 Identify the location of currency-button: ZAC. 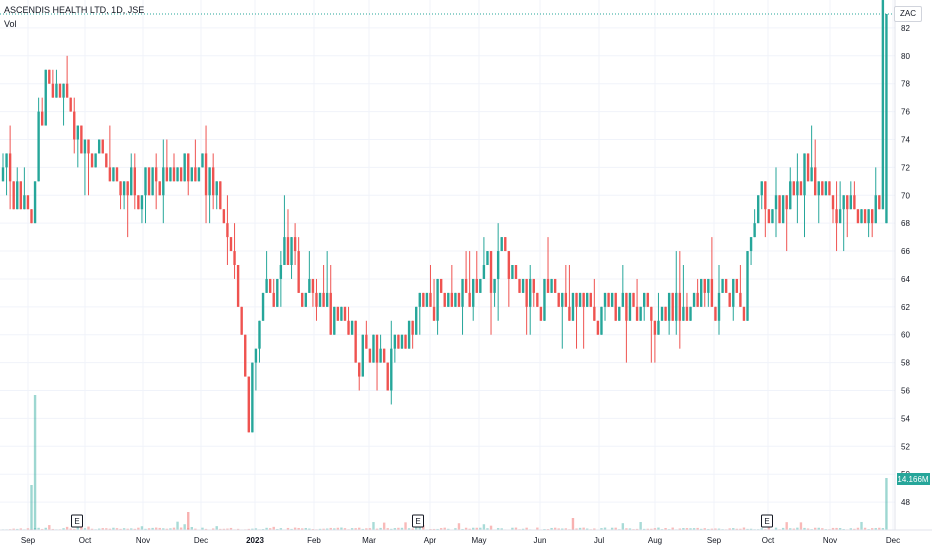
(908, 14).